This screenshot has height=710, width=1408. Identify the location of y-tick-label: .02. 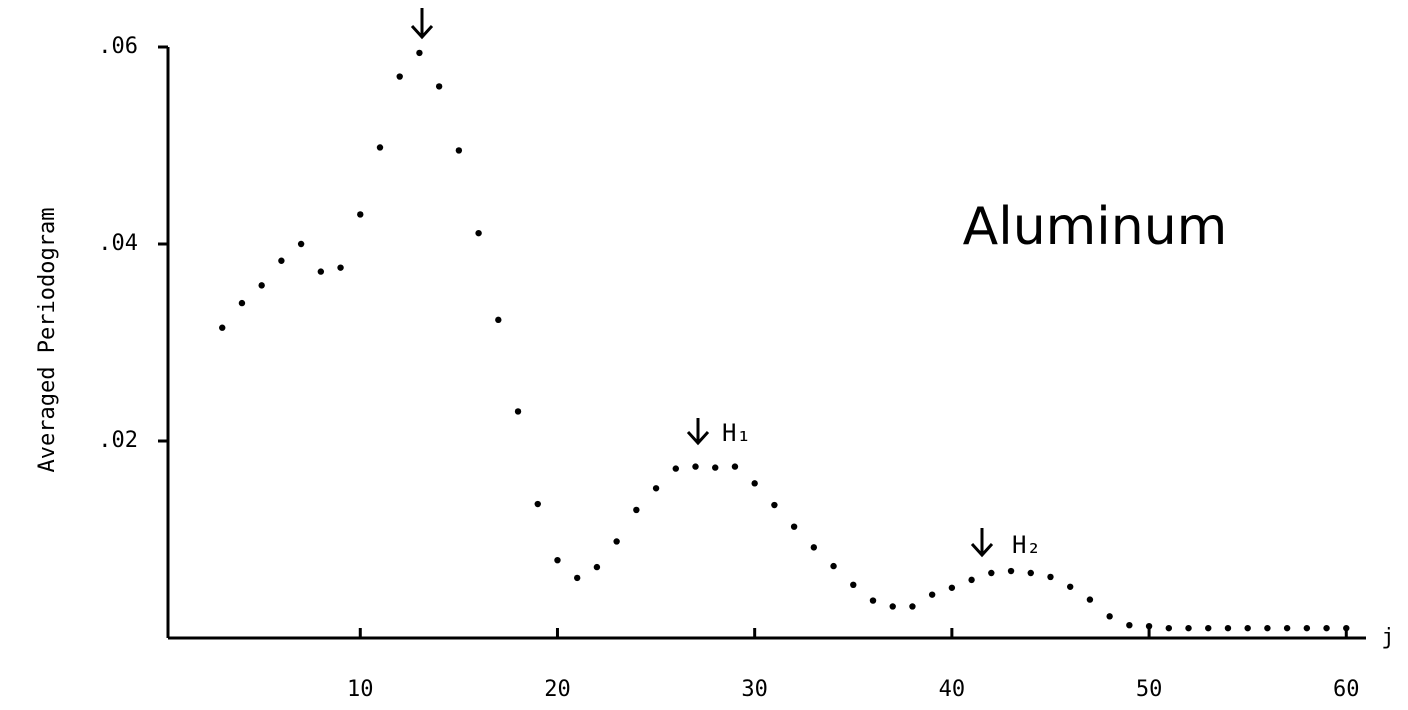
(118, 440).